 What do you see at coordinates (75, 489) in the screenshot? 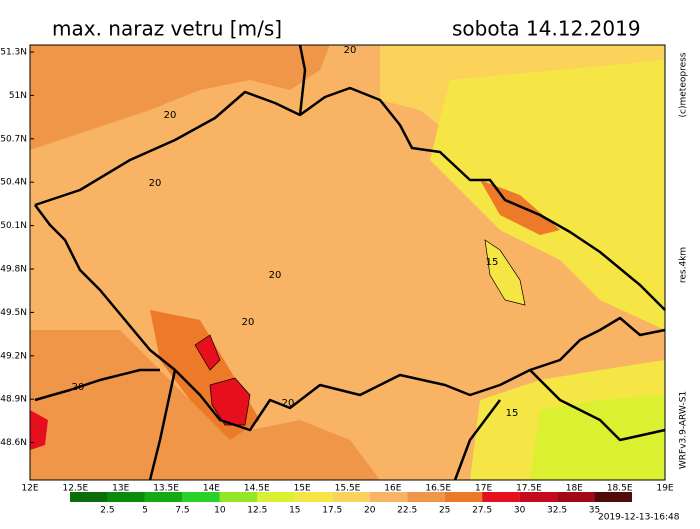
I see `lon-label: 12.5E` at bounding box center [75, 489].